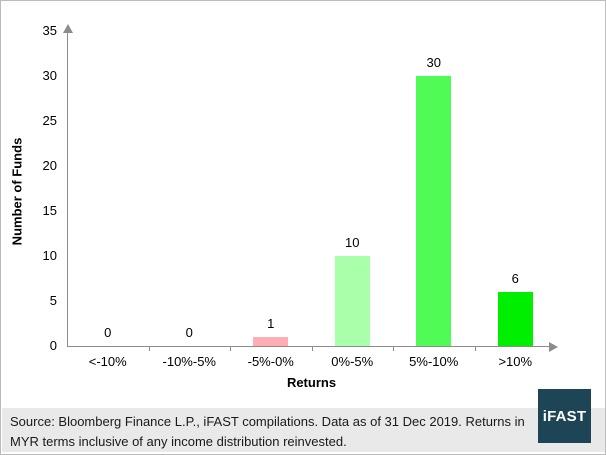 This screenshot has width=606, height=455. What do you see at coordinates (68, 28) in the screenshot?
I see `y-axis-arrow-icon` at bounding box center [68, 28].